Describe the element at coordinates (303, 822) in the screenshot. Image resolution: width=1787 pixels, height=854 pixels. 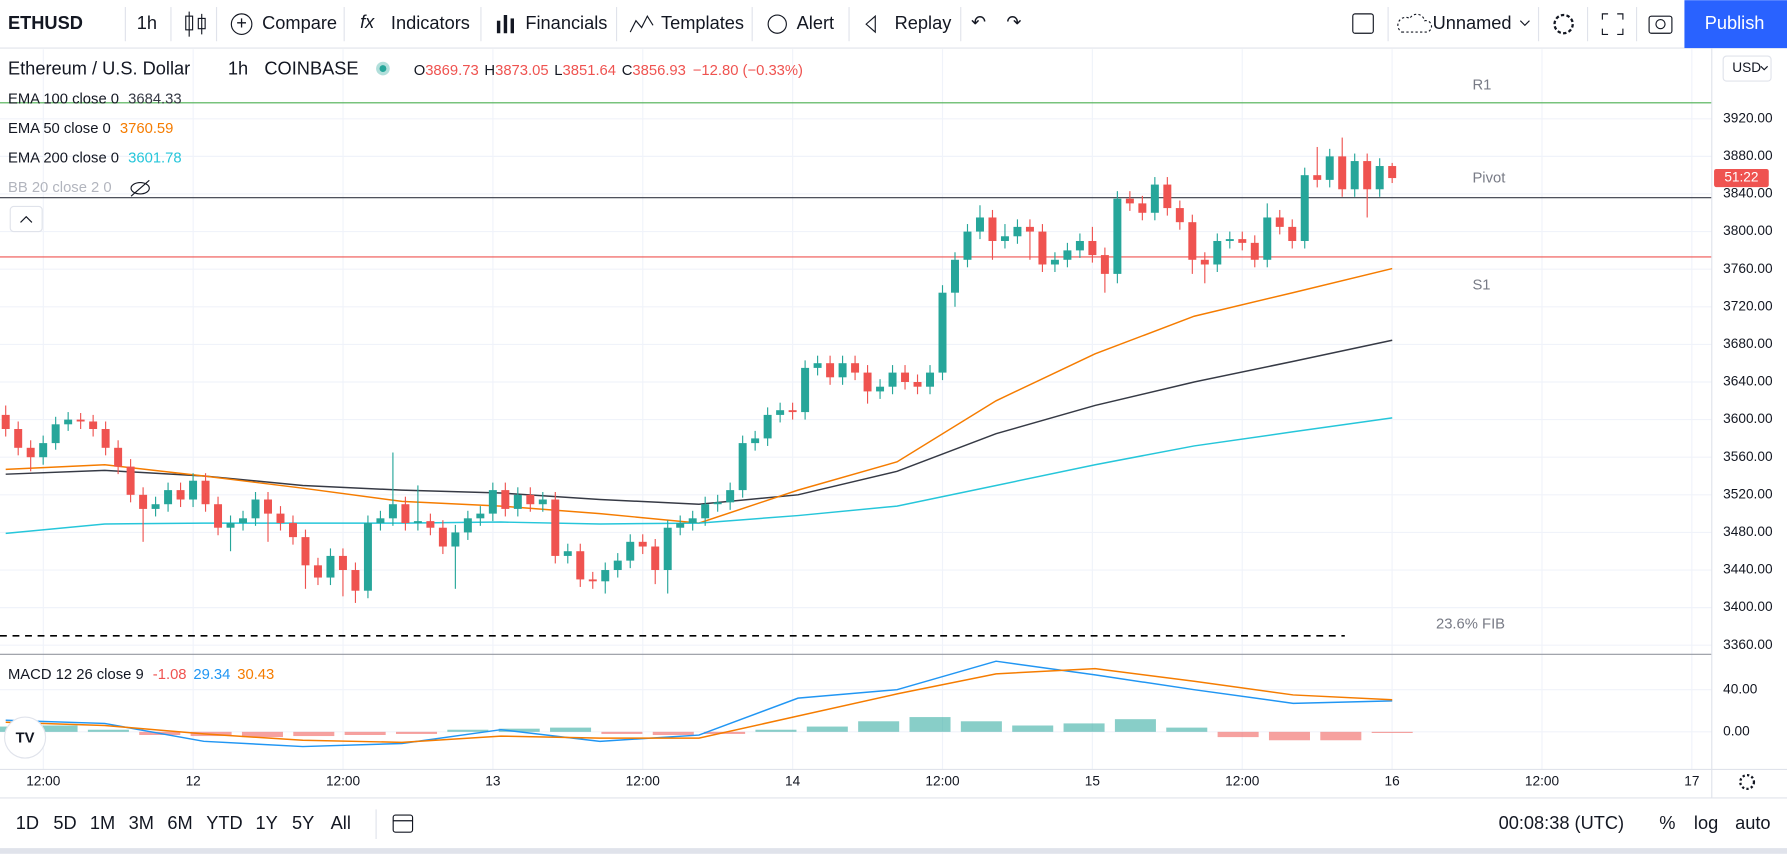
I see `range-button: 5Y` at that location.